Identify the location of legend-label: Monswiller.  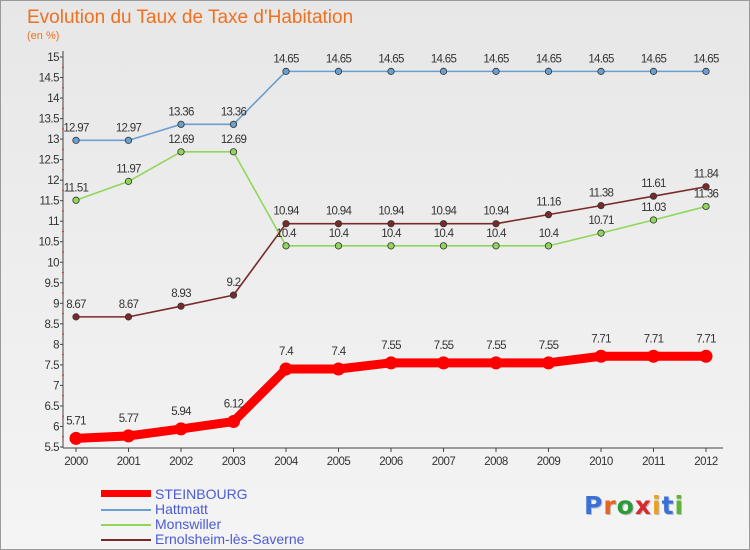
(188, 524).